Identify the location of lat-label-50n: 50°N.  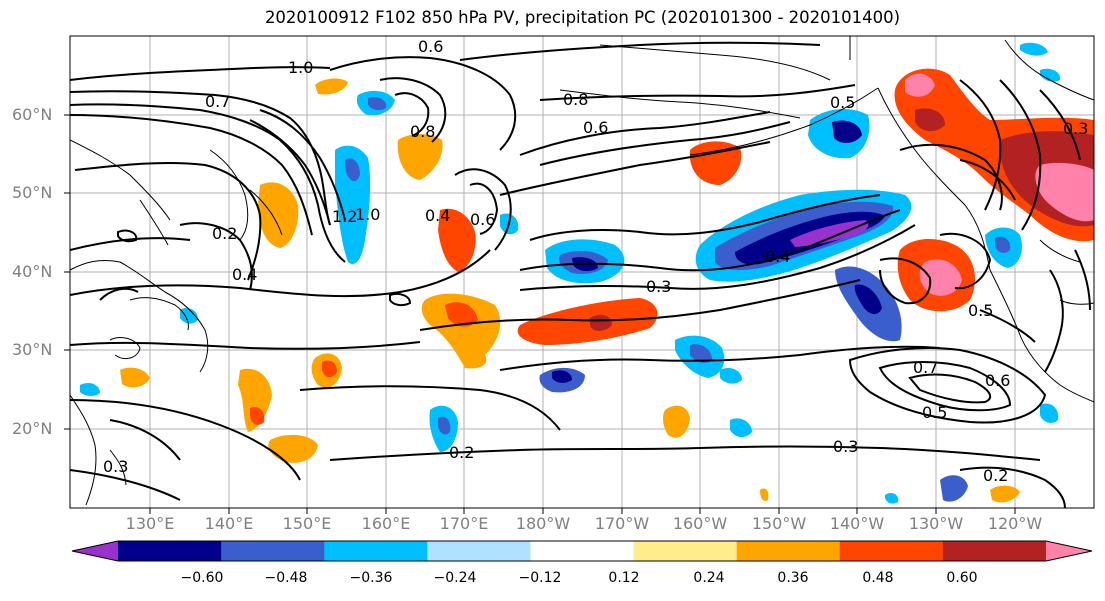
(32, 192).